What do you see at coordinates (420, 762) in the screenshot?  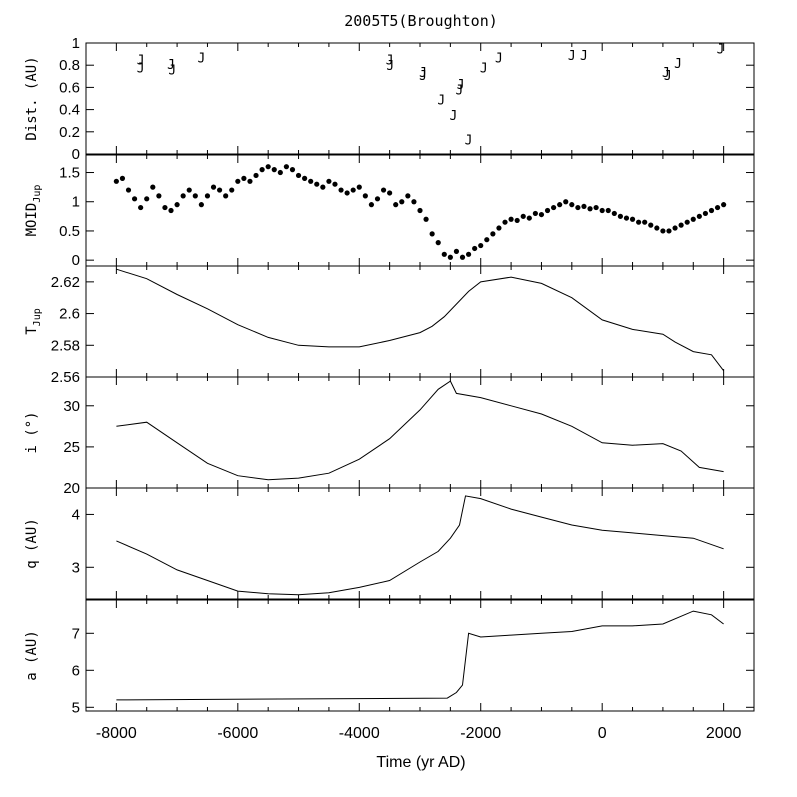 I see `x-axis-label: Time (yr AD)` at bounding box center [420, 762].